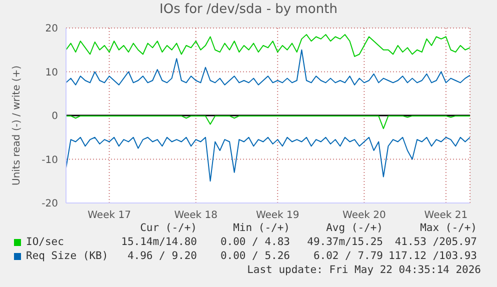  Describe the element at coordinates (278, 216) in the screenshot. I see `x-tick-label: Week 19` at that location.